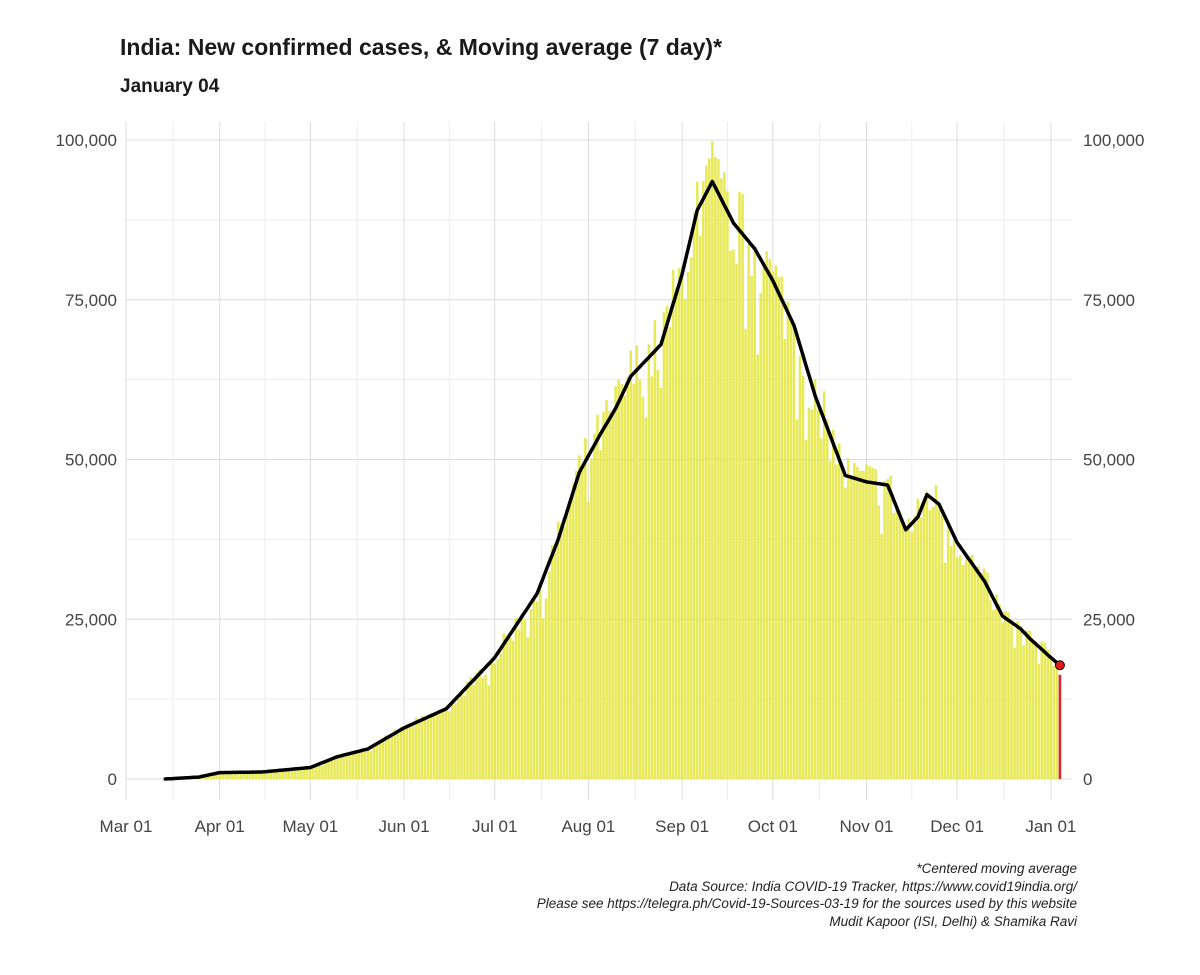 The width and height of the screenshot is (1200, 975). I want to click on caption-line: Mudit Kapoor (ISI, Delhi) & Shamika Ravi, so click(953, 921).